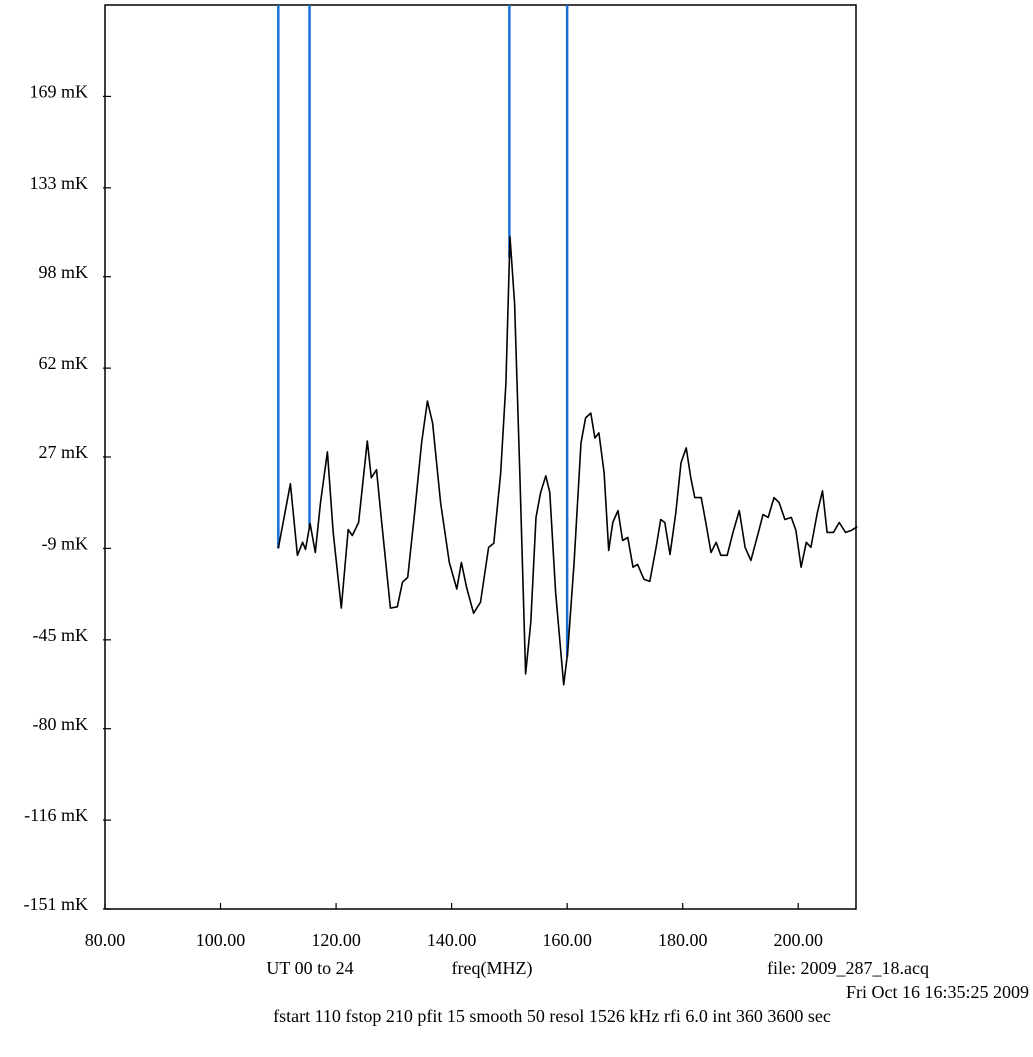  What do you see at coordinates (309, 968) in the screenshot?
I see `annotation: UT 00 to 24` at bounding box center [309, 968].